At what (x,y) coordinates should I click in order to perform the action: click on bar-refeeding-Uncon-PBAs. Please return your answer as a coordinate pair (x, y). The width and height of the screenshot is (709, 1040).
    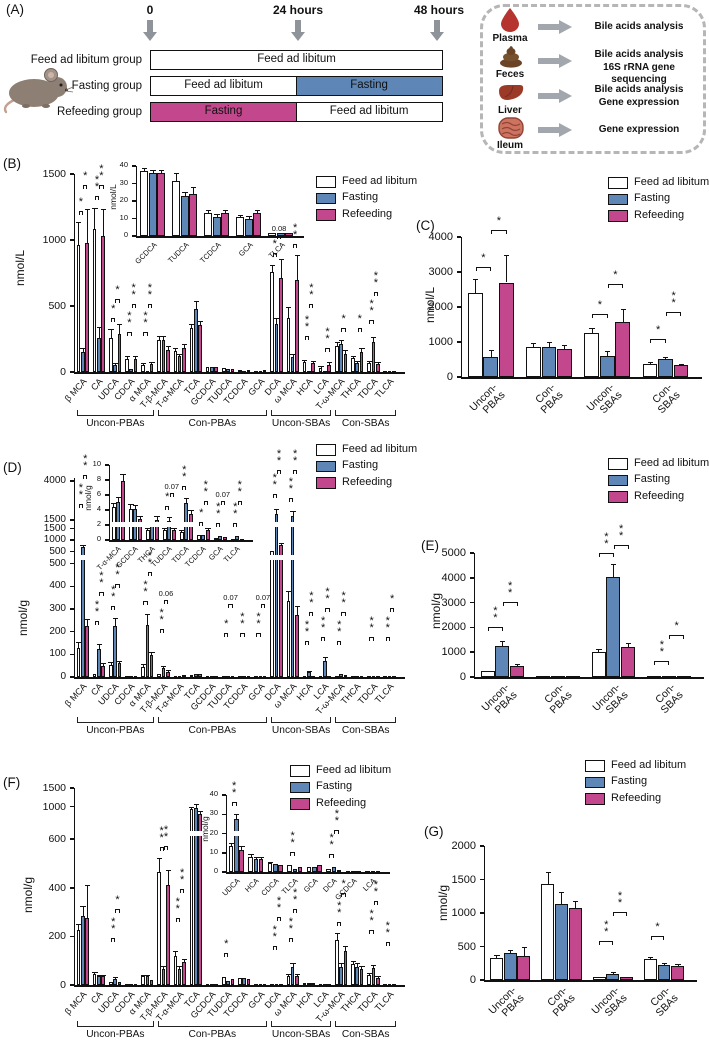
    Looking at the image, I should click on (524, 967).